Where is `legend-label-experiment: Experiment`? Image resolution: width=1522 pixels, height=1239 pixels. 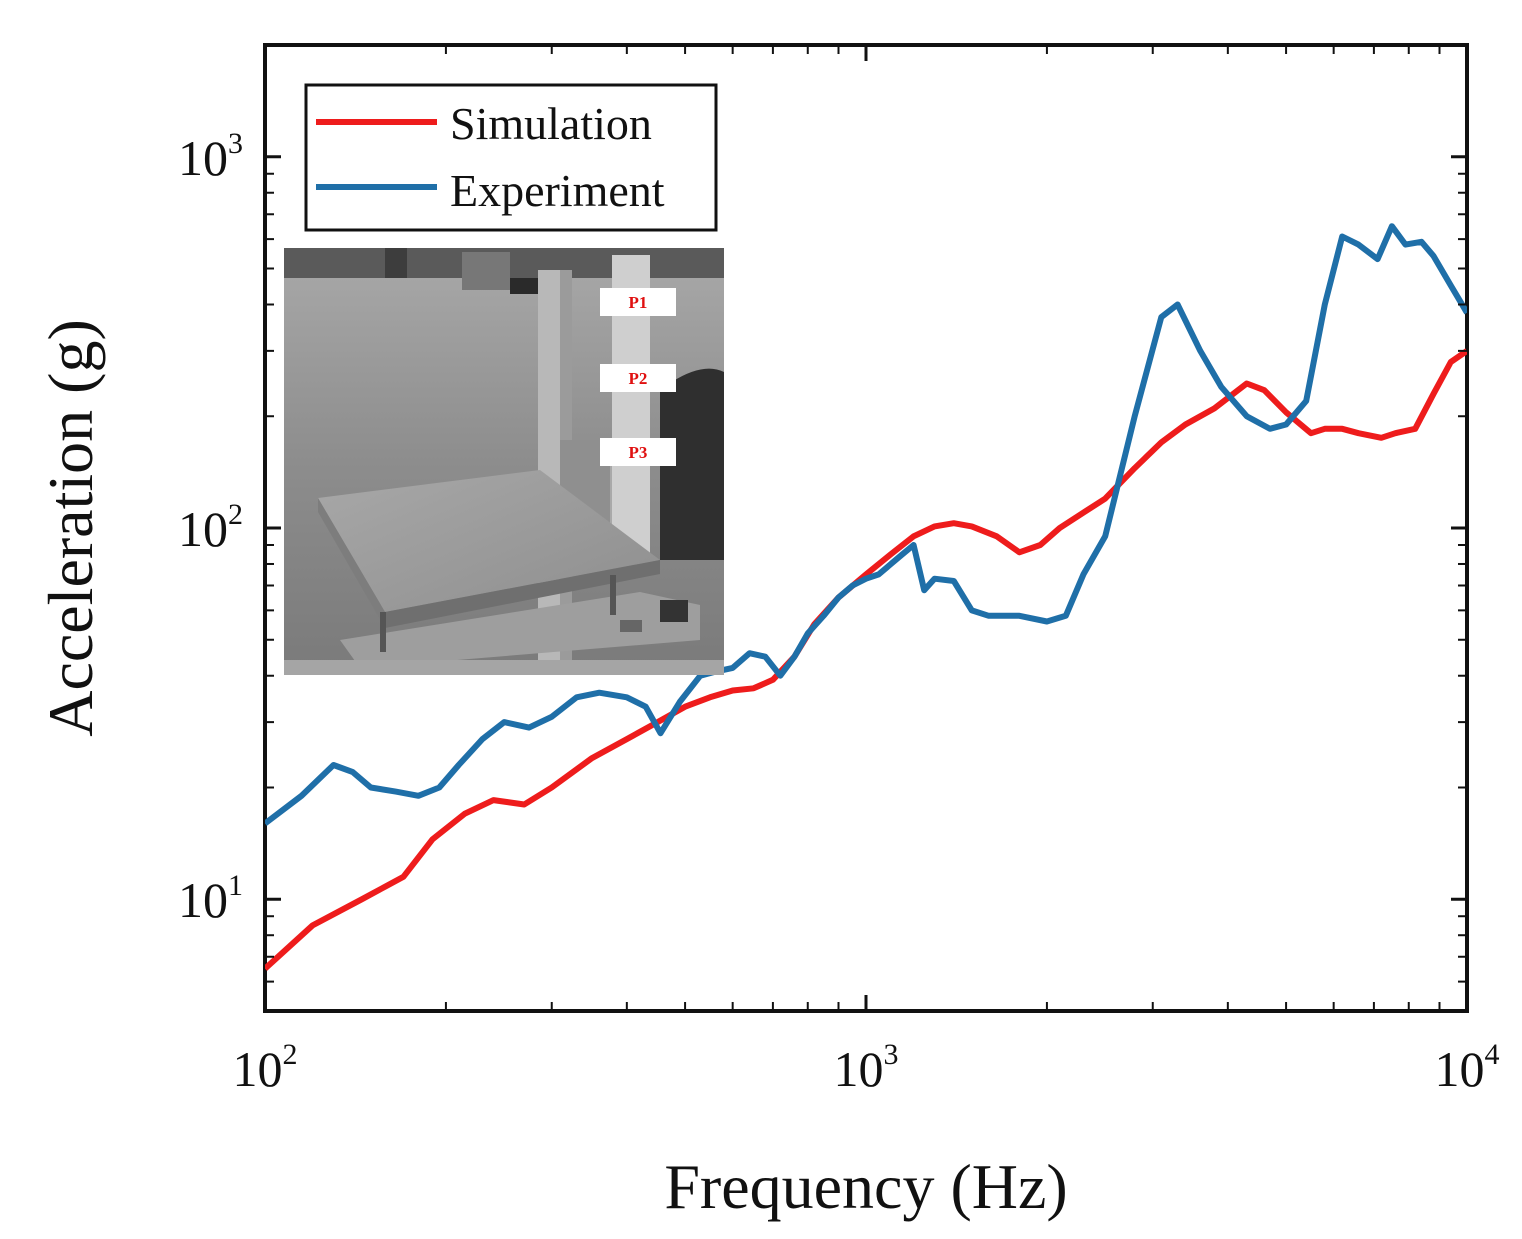 legend-label-experiment: Experiment is located at coordinates (557, 190).